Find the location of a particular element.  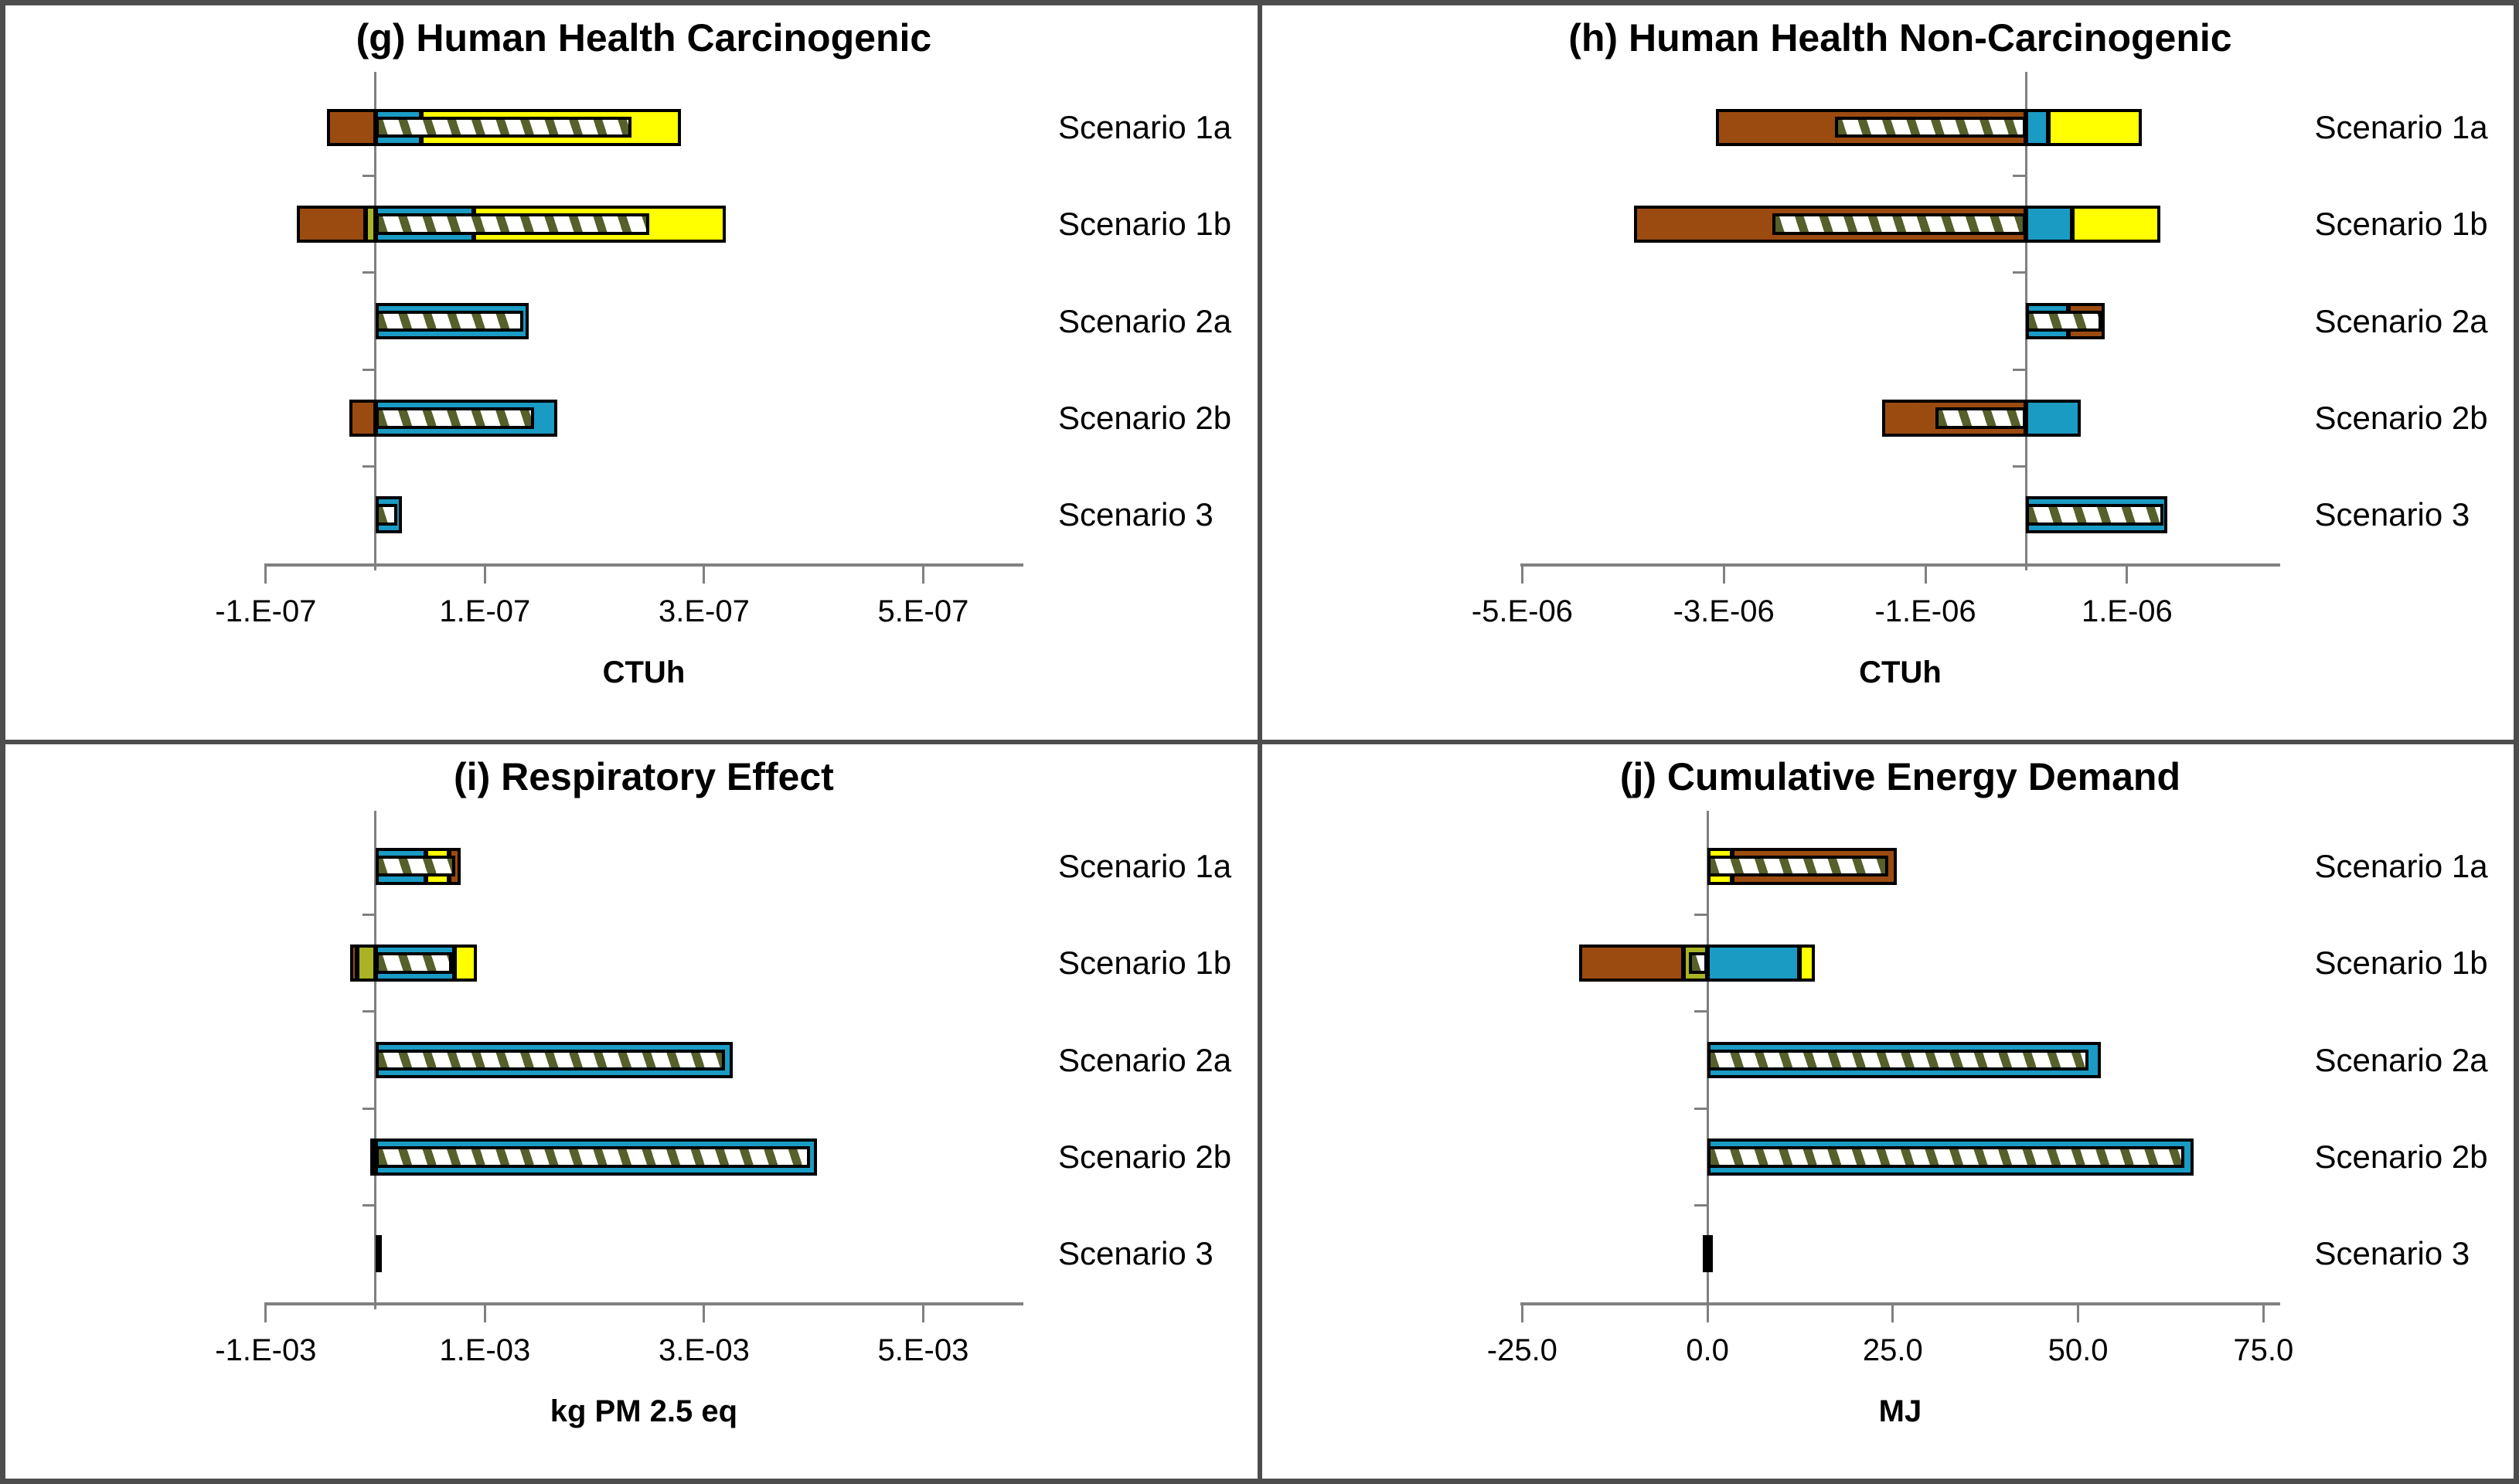

x-axis-tick-label: 5.E-07 is located at coordinates (923, 611).